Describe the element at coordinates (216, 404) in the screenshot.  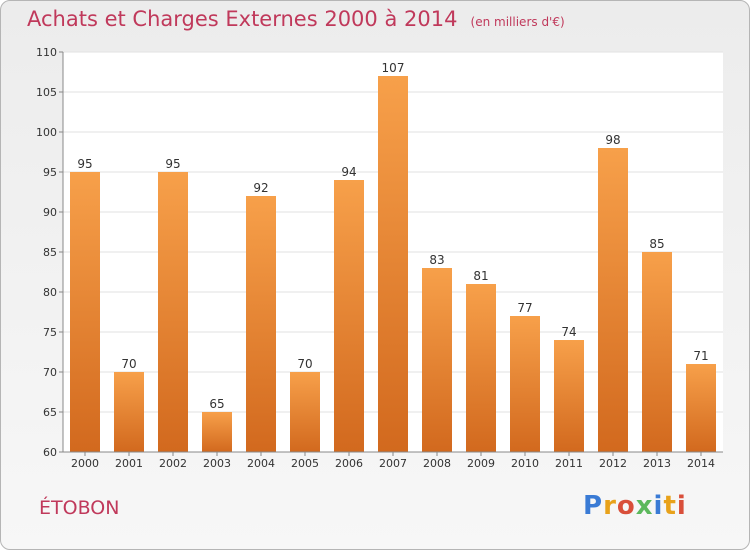
I see `bar-value-label: 65` at that location.